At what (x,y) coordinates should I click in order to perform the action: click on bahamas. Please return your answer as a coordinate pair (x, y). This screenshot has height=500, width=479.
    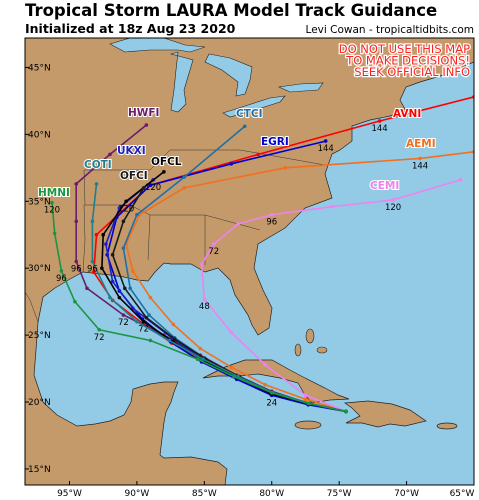
    Looking at the image, I should click on (322, 350).